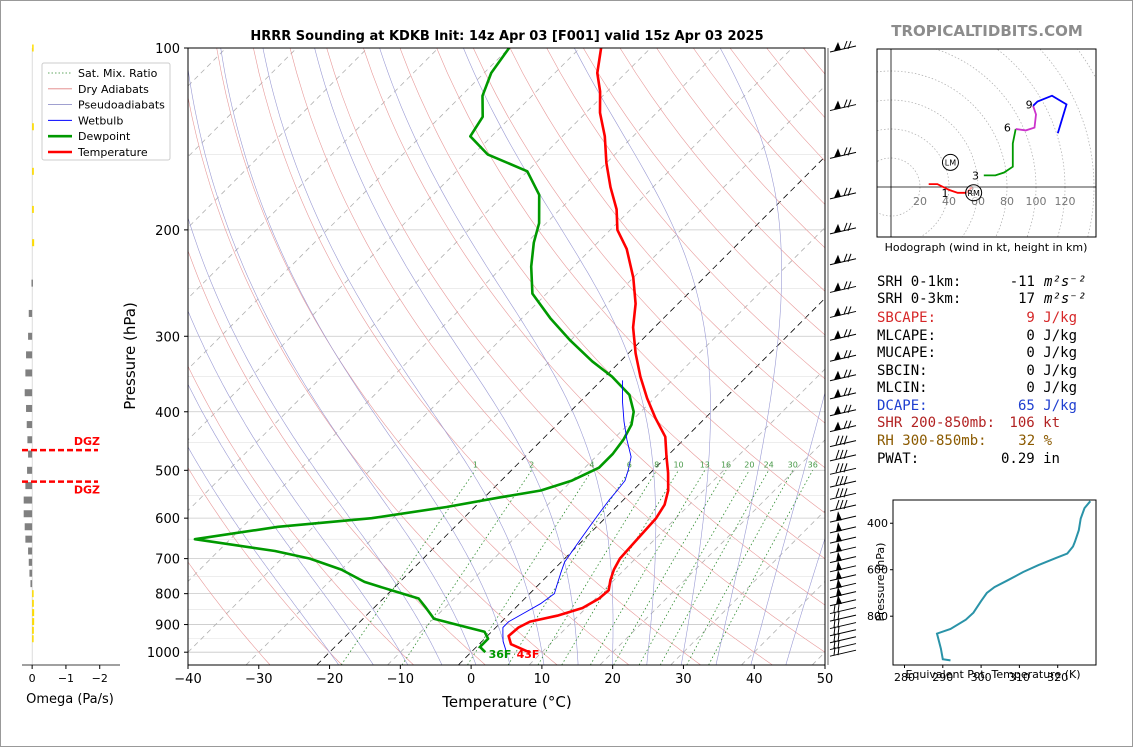  What do you see at coordinates (258, 679) in the screenshot?
I see `x-tick-label: −30` at bounding box center [258, 679].